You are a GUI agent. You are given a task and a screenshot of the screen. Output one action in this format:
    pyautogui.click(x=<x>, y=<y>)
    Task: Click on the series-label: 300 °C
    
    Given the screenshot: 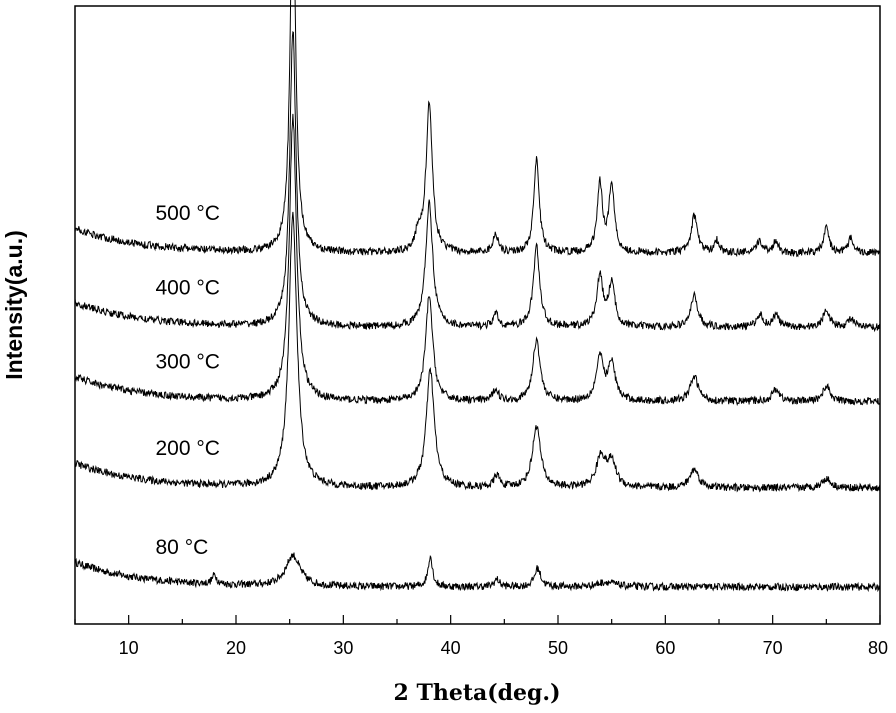 What is the action you would take?
    pyautogui.click(x=188, y=361)
    